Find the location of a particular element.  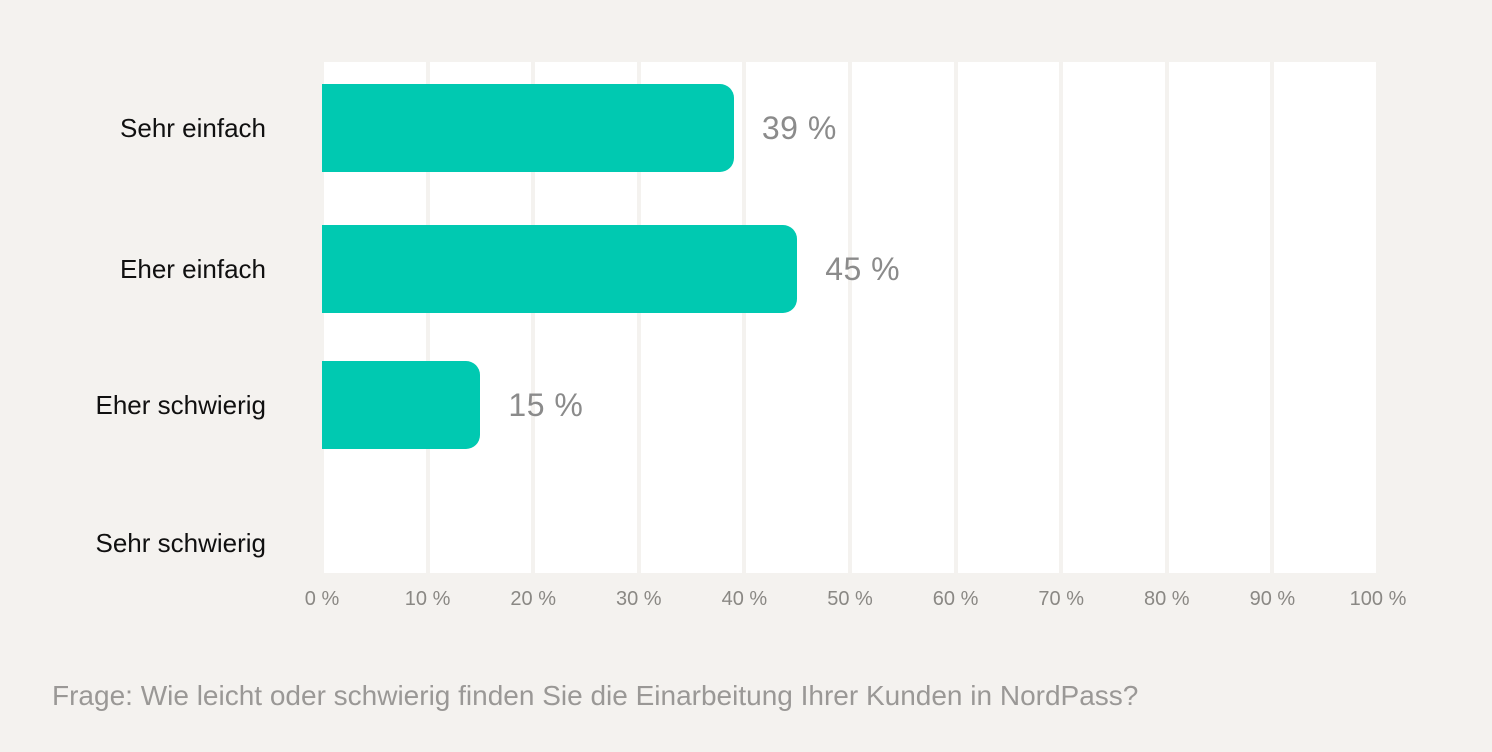

x-axis-tick-label: 60 % is located at coordinates (955, 599).